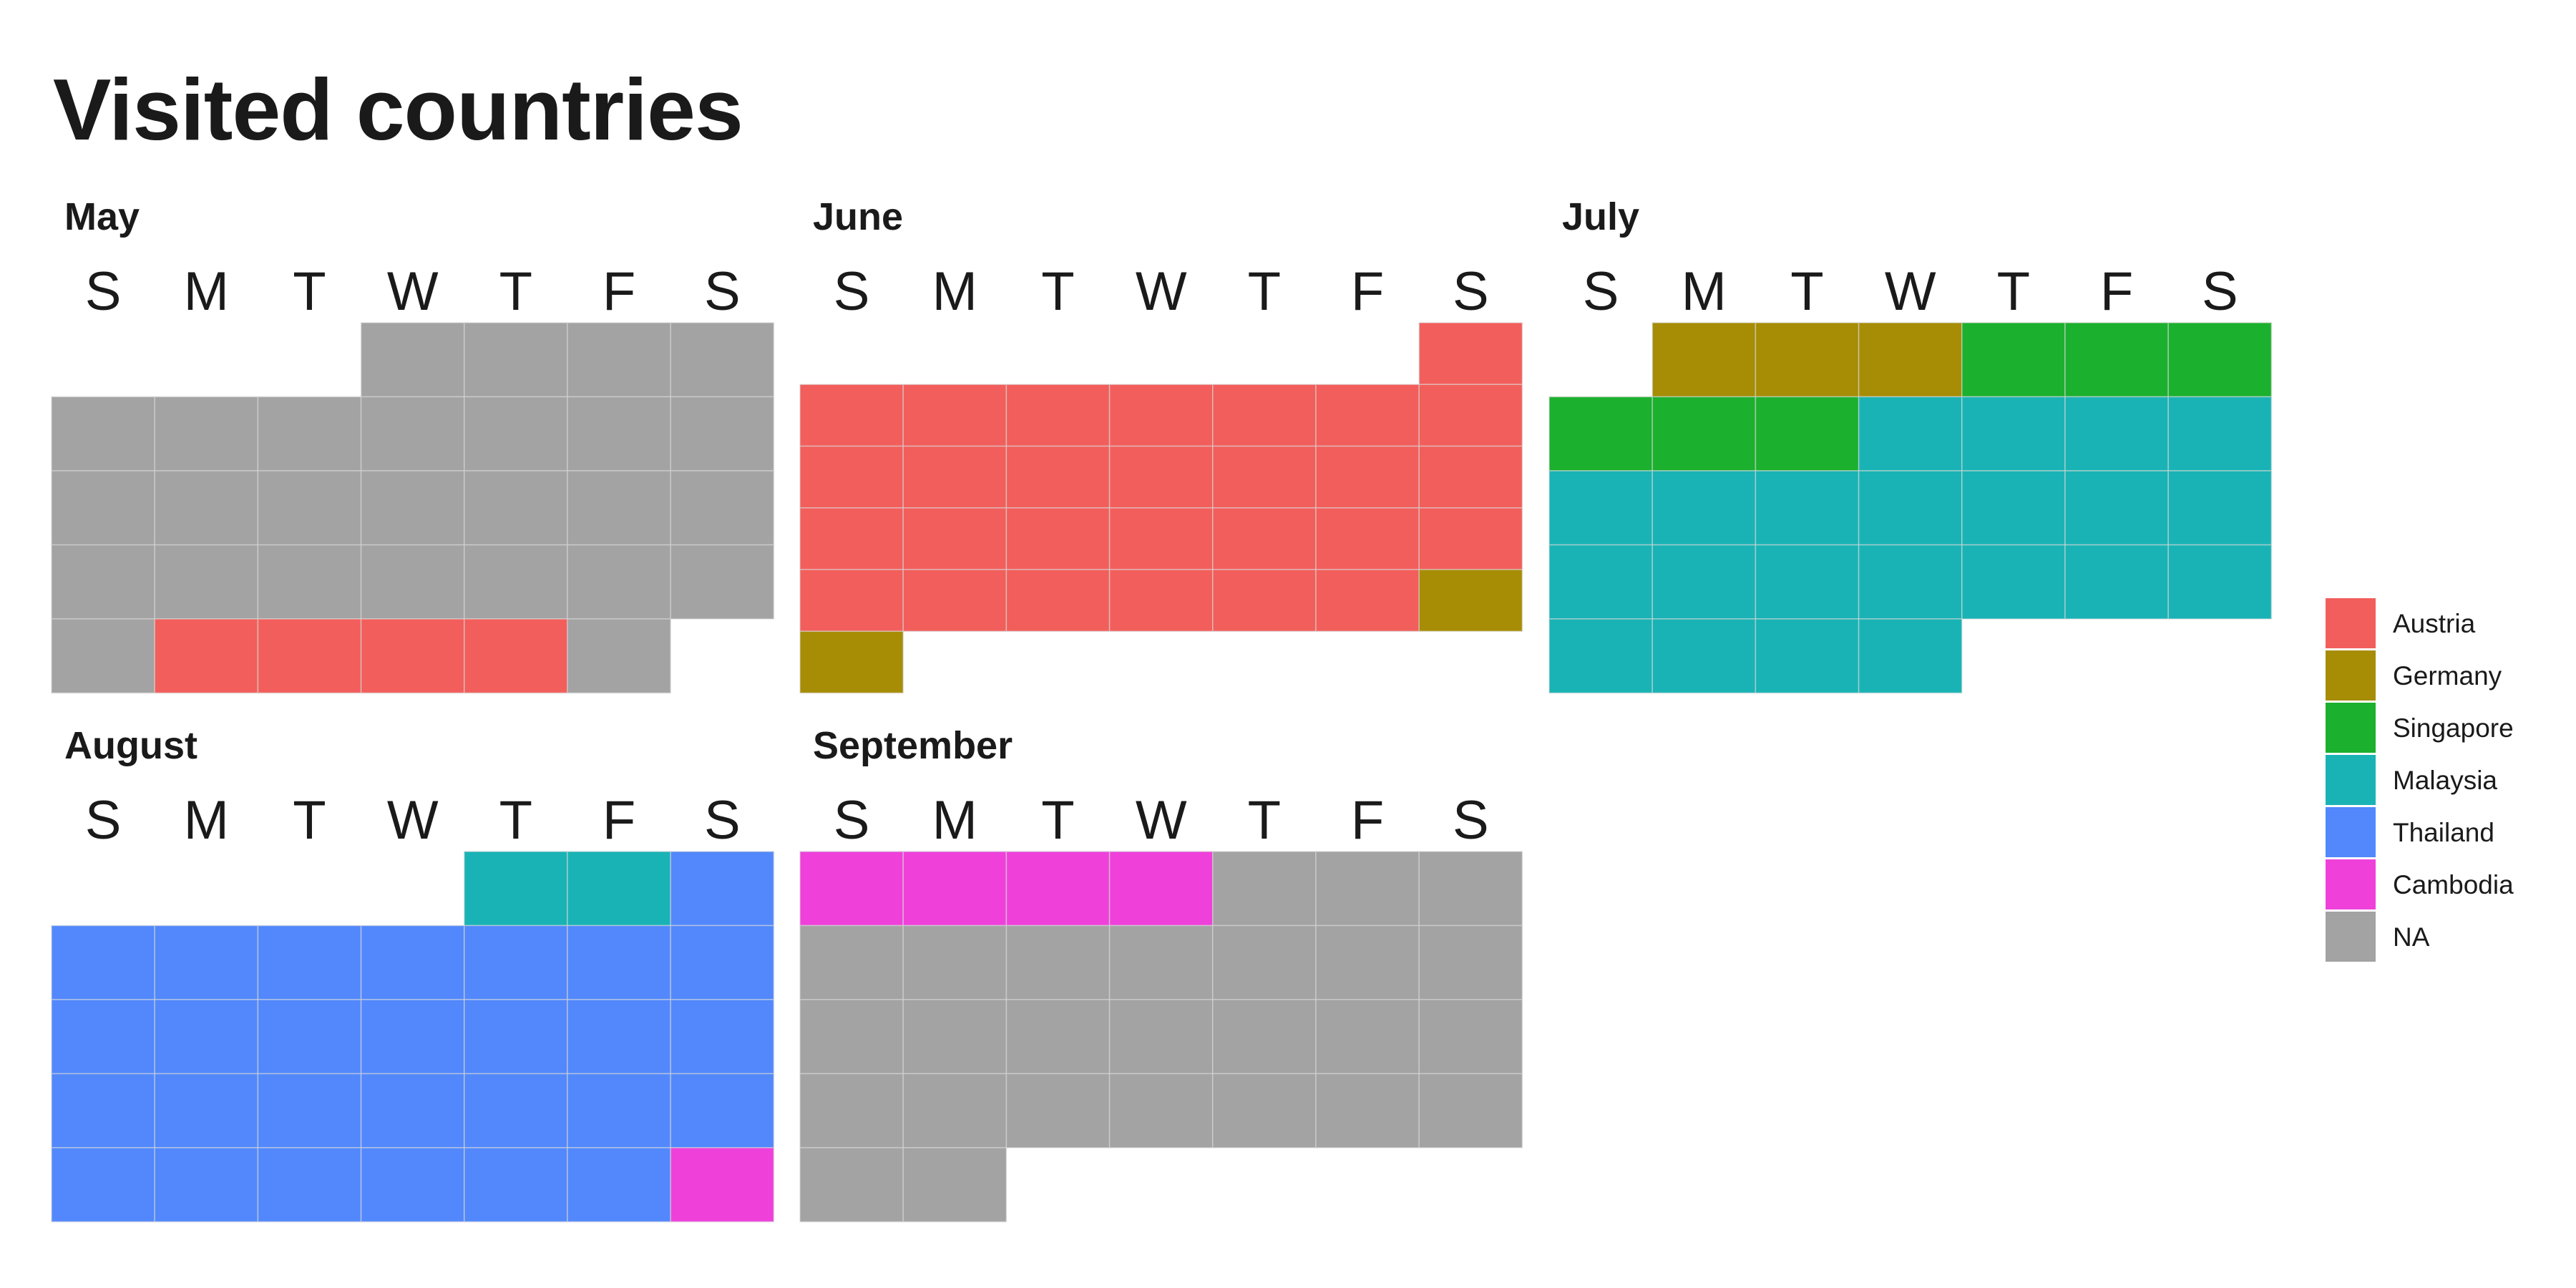 The width and height of the screenshot is (2576, 1288). I want to click on day-cell-september-8-na, so click(851, 962).